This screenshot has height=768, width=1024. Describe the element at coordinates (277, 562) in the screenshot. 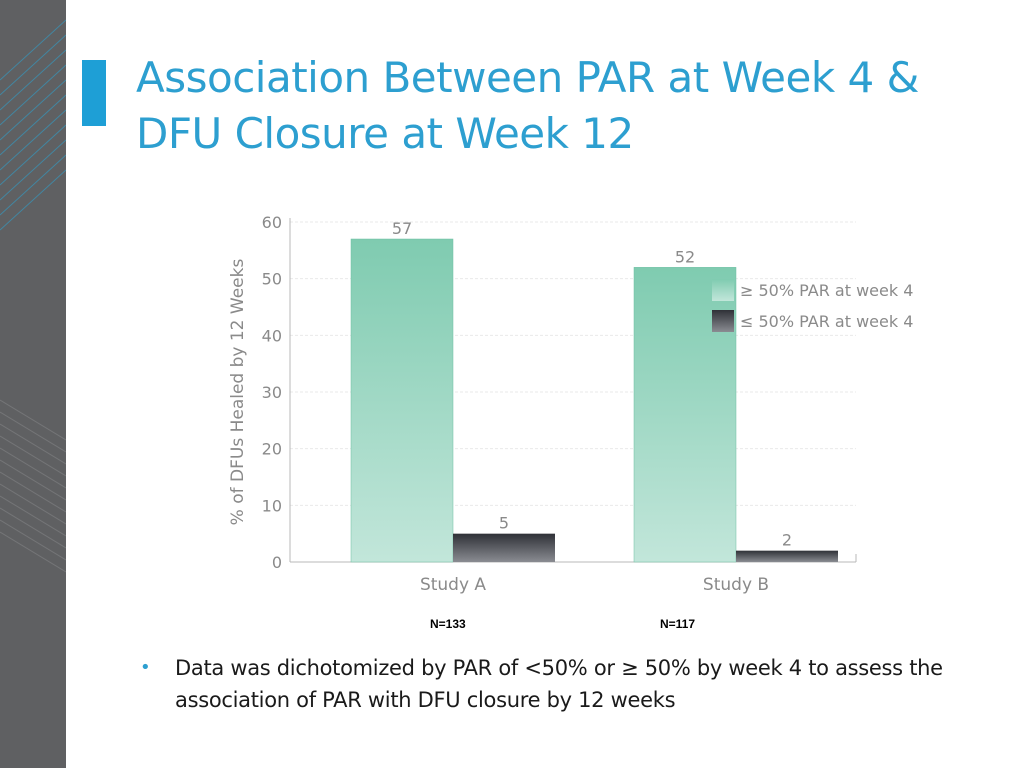

I see `y-tick-label: 0` at that location.